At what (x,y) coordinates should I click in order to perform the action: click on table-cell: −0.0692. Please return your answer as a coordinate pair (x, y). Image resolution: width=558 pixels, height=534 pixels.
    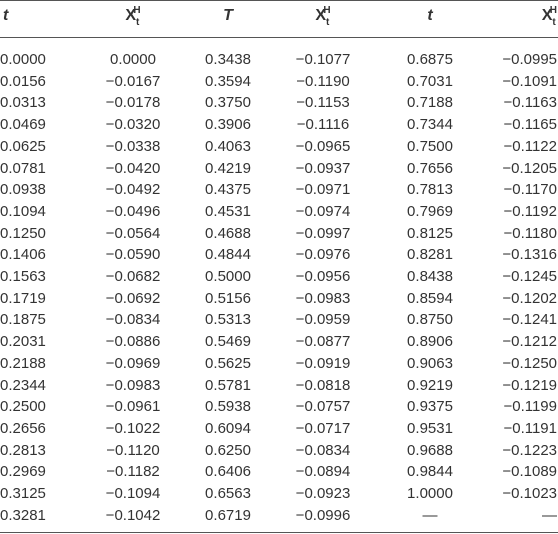
    Looking at the image, I should click on (133, 298).